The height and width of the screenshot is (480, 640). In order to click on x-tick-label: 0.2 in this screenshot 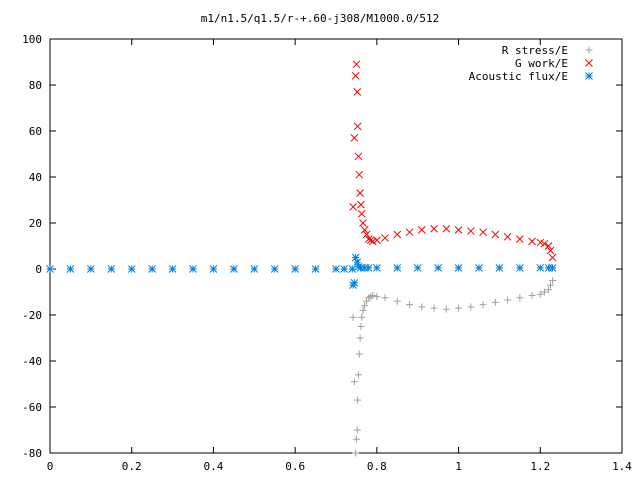, I will do `click(132, 466)`.